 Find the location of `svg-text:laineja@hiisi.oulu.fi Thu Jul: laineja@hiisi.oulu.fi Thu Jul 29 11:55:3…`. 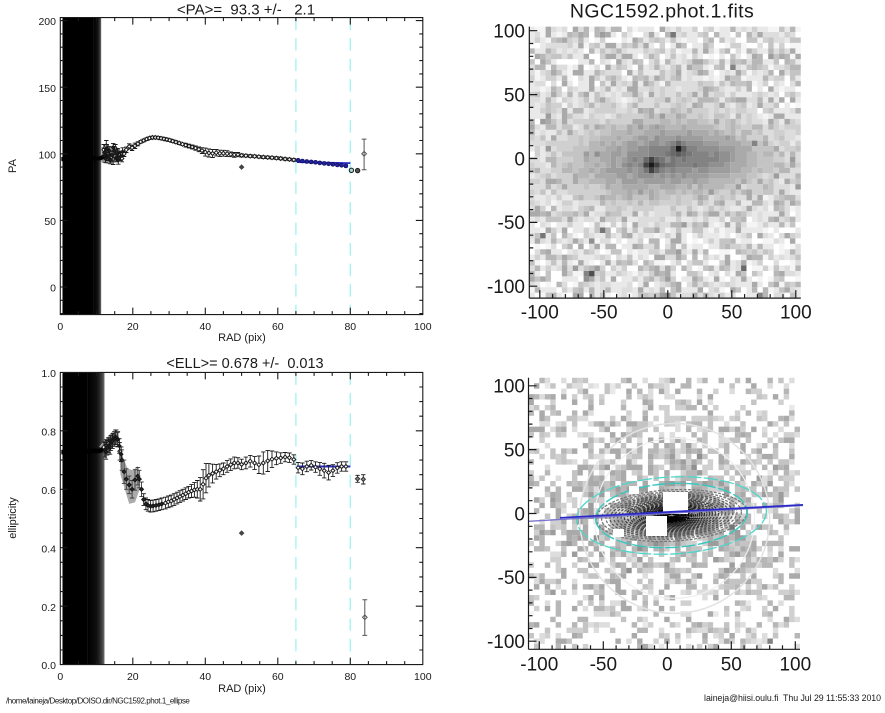

svg-text:laineja@hiisi.oulu.fi Thu Jul: laineja@hiisi.oulu.fi Thu Jul 29 11:55:3… is located at coordinates (792, 698).